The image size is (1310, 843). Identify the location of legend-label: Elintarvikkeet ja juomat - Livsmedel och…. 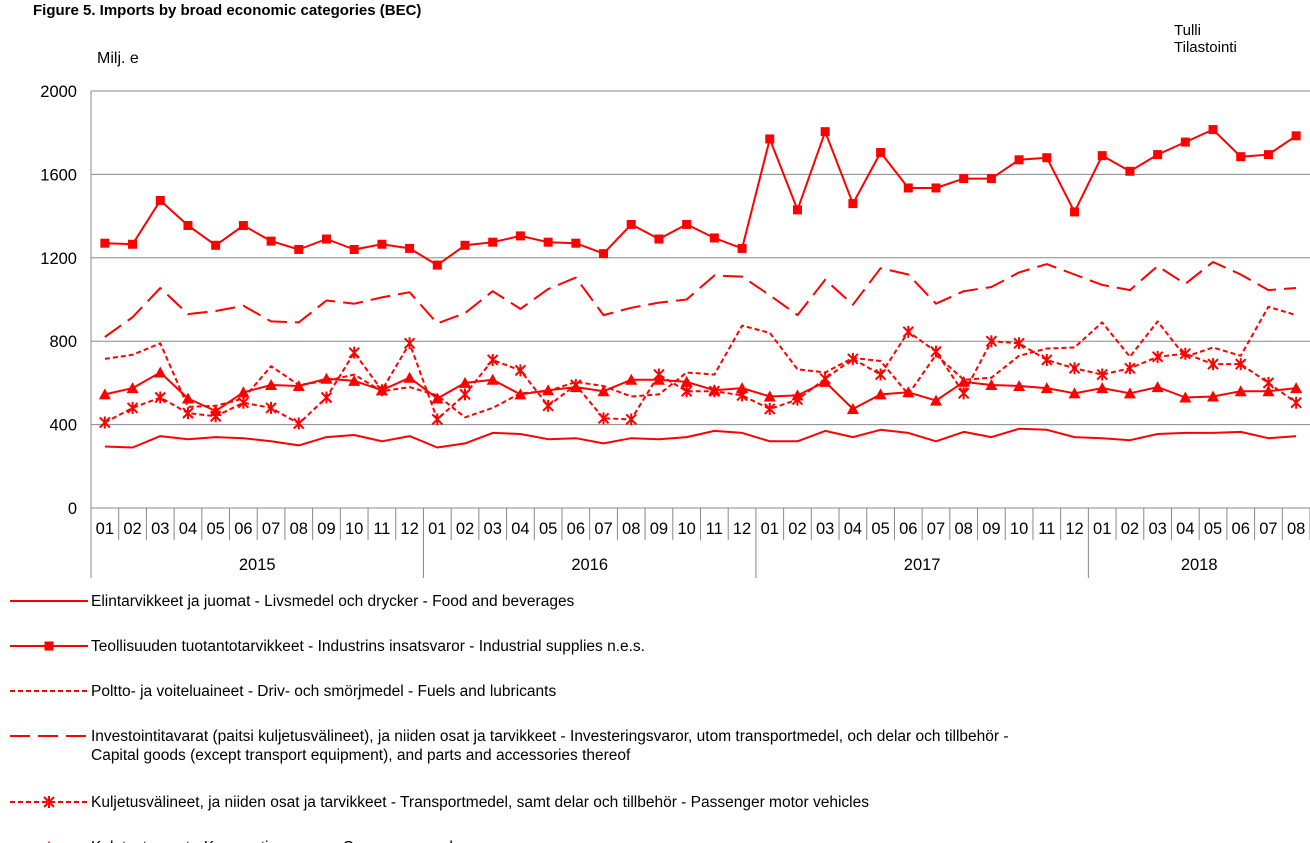
(333, 601).